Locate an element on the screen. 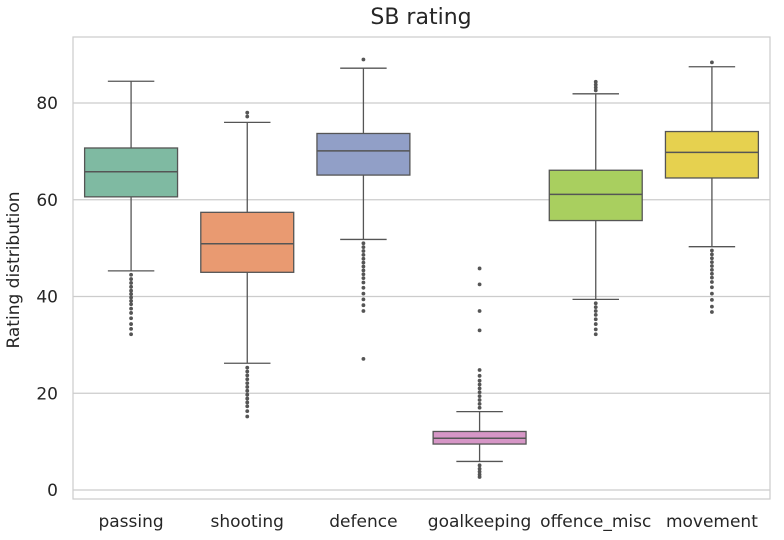  y-tick-label: 80 is located at coordinates (47, 104).